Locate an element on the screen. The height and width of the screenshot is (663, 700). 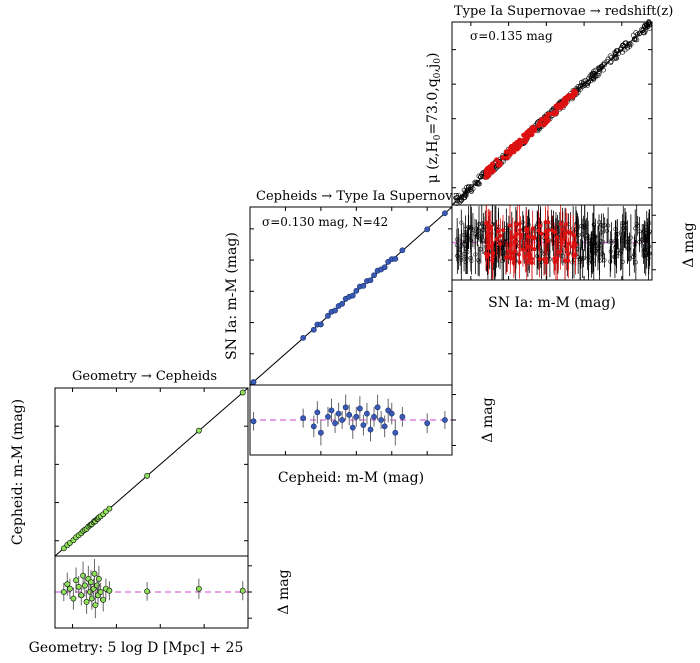
y-label-part: μ (z,H is located at coordinates (433, 161).